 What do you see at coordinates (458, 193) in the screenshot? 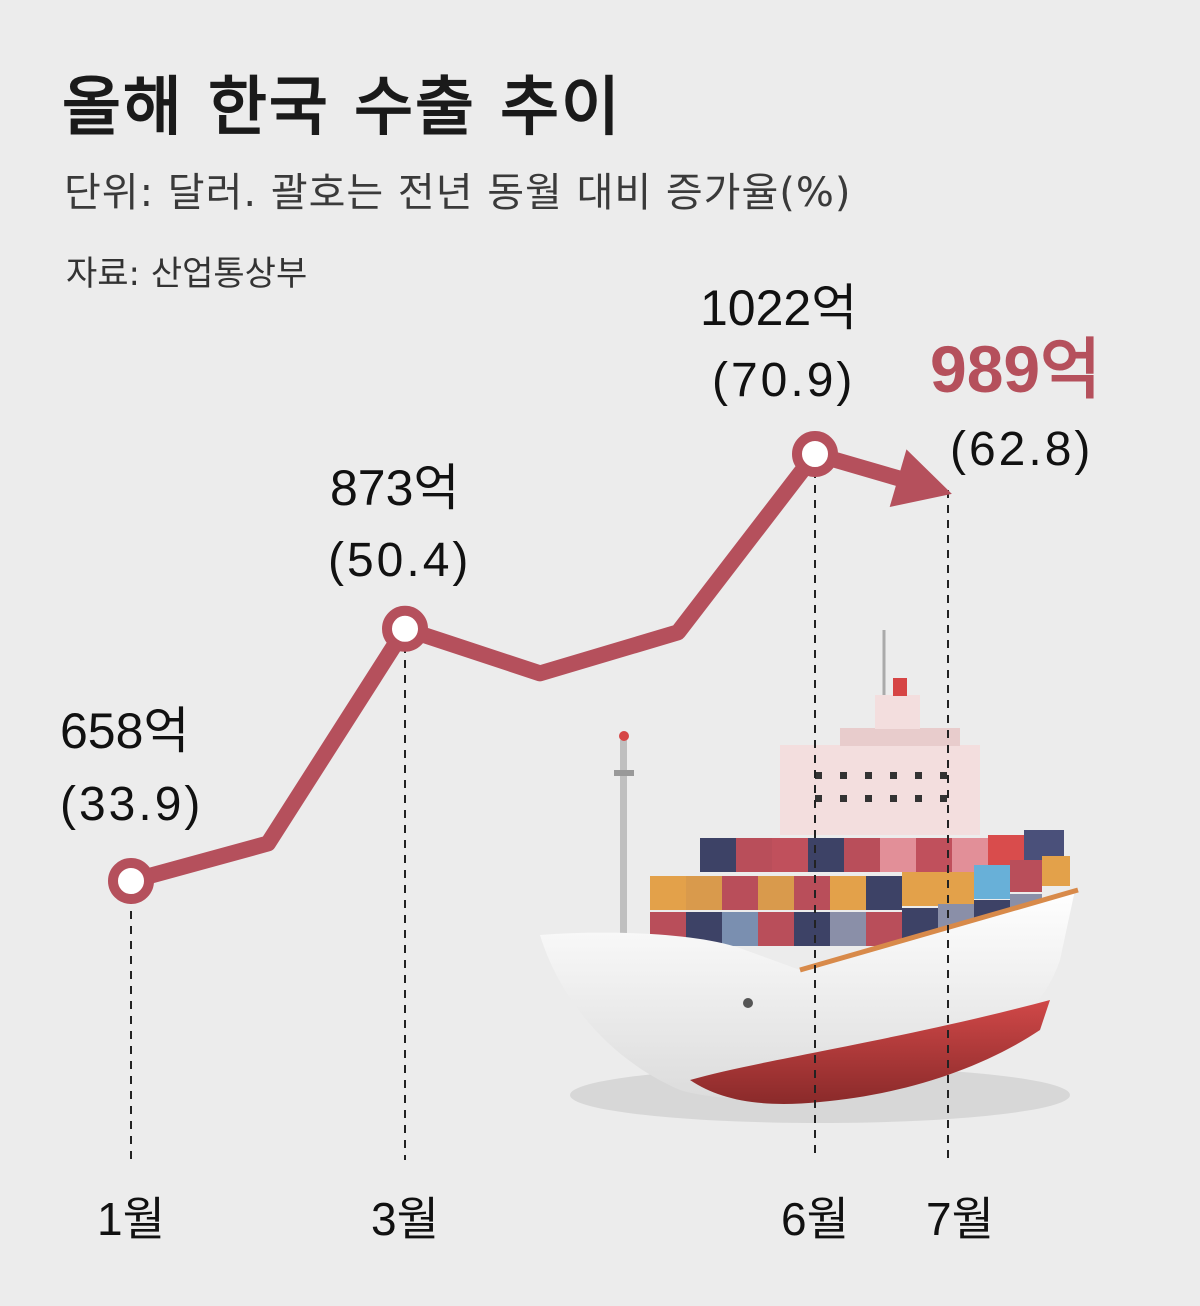
I see `chart-subtitle: 단위: 달러. 괄호는 전년 동월 대비 증가율(%)` at bounding box center [458, 193].